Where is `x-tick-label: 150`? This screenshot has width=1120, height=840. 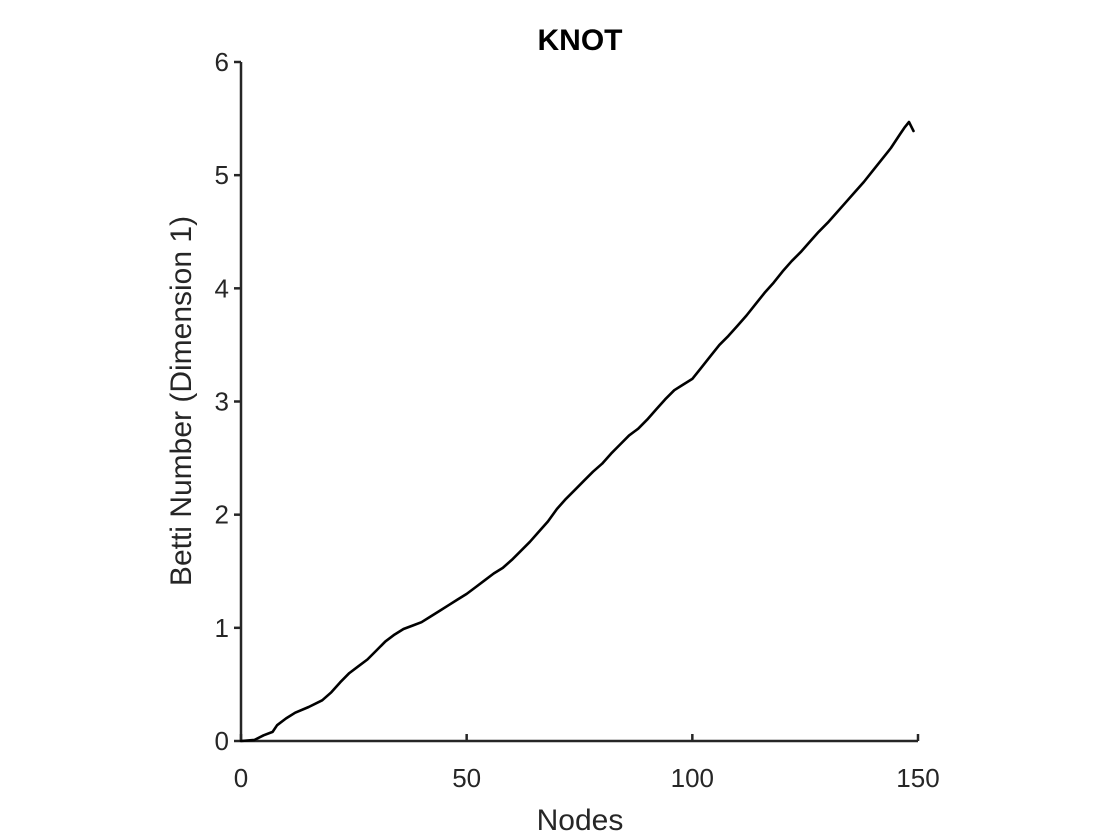
x-tick-label: 150 is located at coordinates (917, 778).